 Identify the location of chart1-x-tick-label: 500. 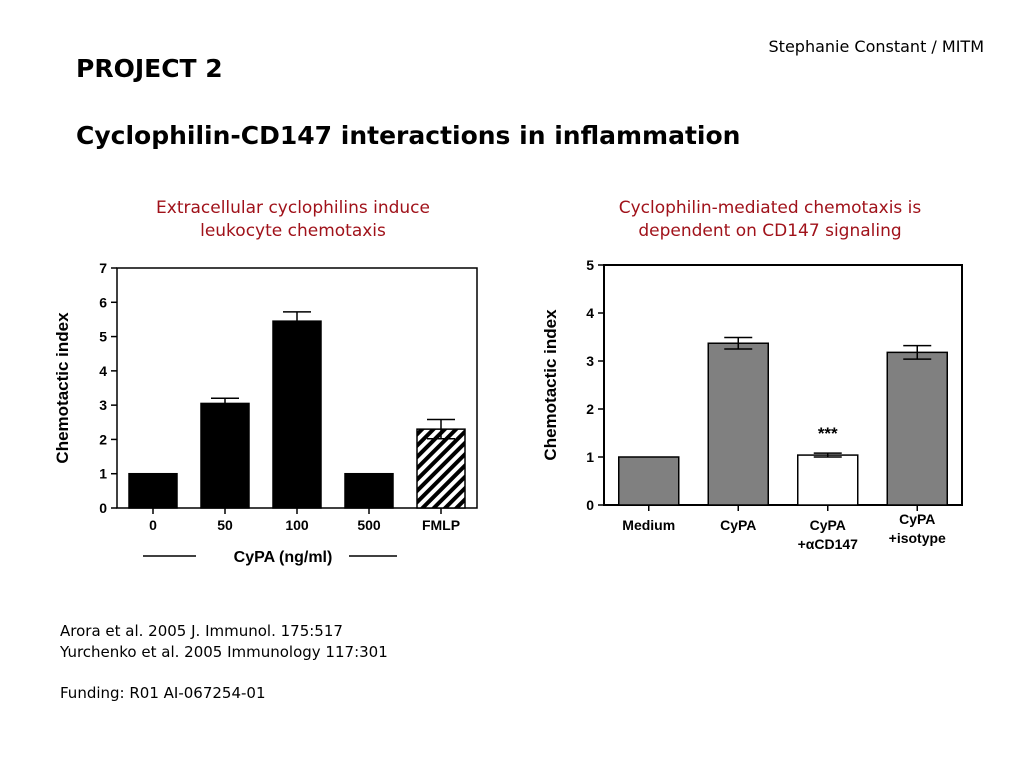
(369, 525).